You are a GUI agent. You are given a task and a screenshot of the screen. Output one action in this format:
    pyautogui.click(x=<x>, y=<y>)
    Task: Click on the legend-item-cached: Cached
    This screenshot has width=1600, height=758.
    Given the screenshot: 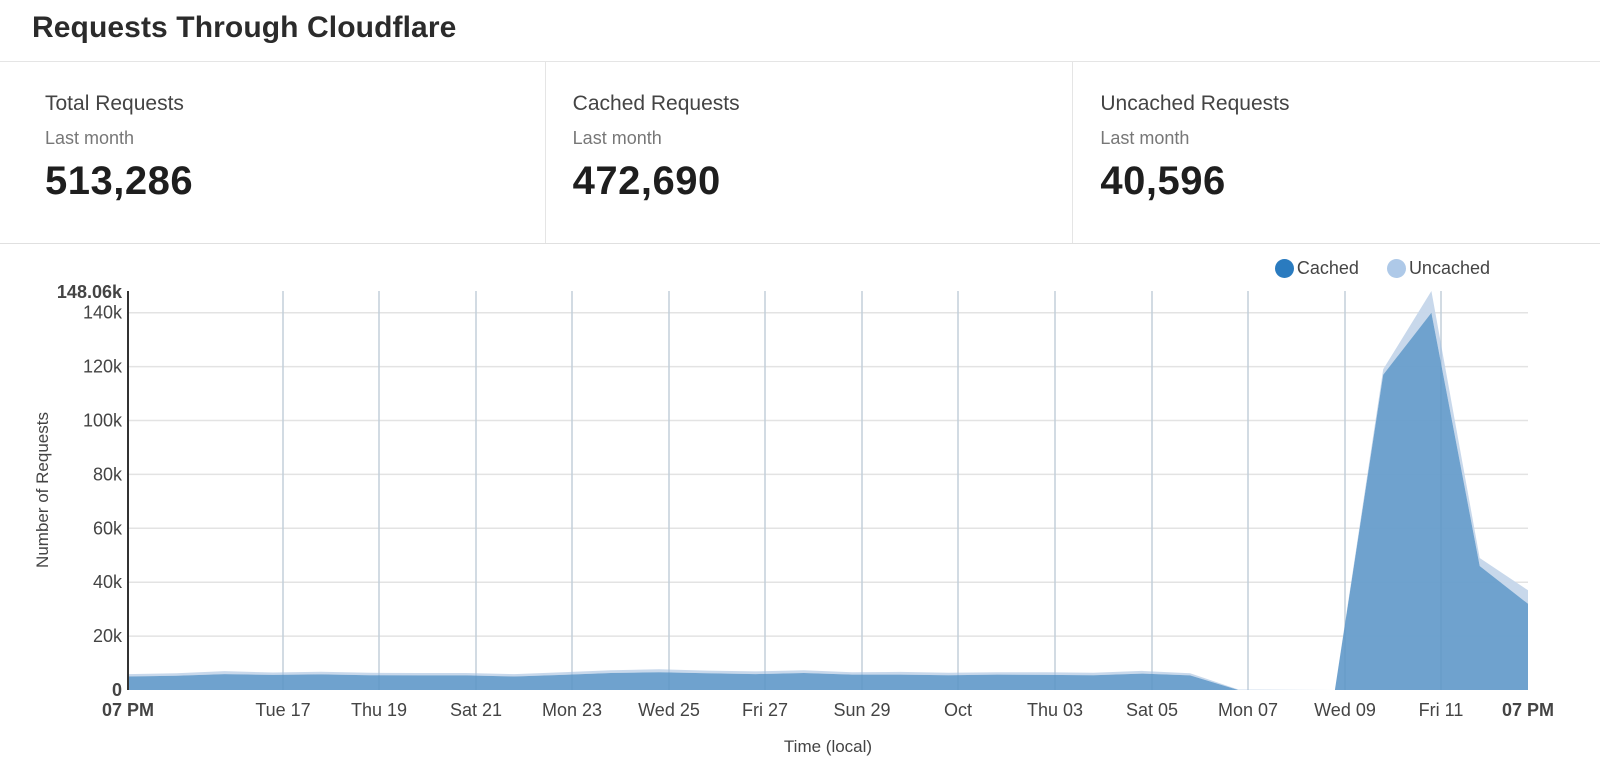 What is the action you would take?
    pyautogui.click(x=1316, y=268)
    